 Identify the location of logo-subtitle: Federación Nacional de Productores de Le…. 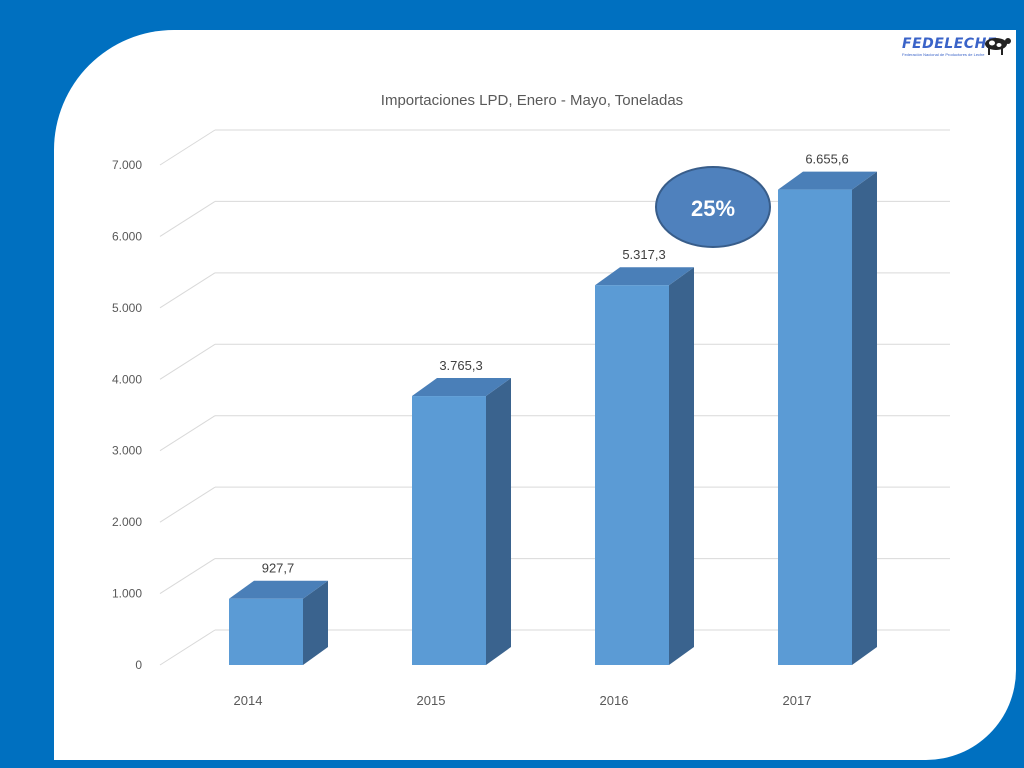
(943, 54).